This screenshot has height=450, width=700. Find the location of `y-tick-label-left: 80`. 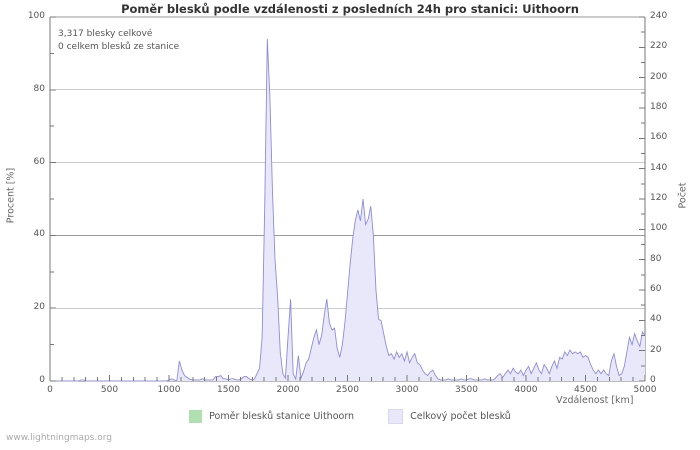

y-tick-label-left: 80 is located at coordinates (39, 88).